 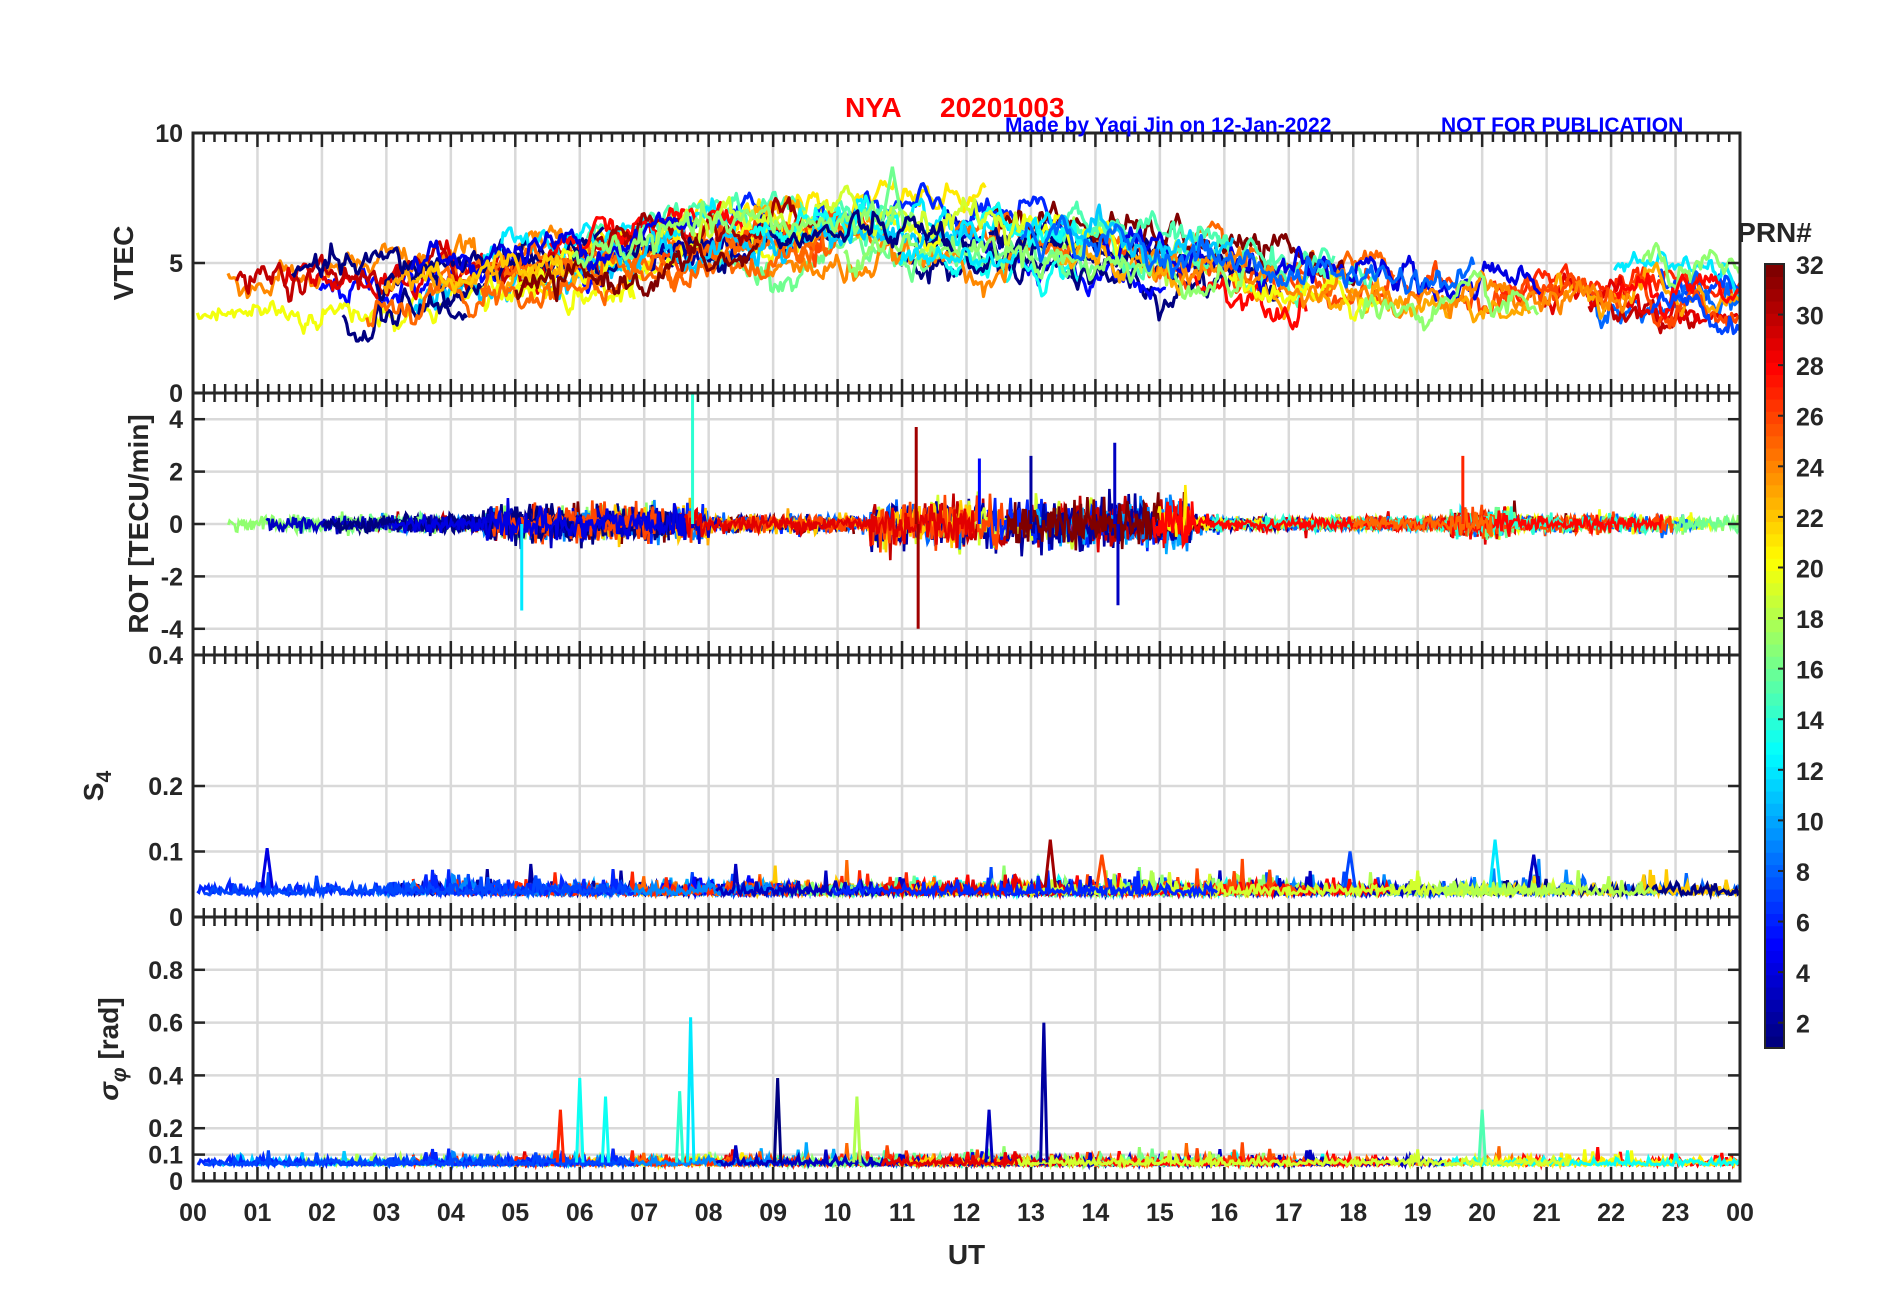 What do you see at coordinates (966, 1254) in the screenshot?
I see `x-axis-label: UT` at bounding box center [966, 1254].